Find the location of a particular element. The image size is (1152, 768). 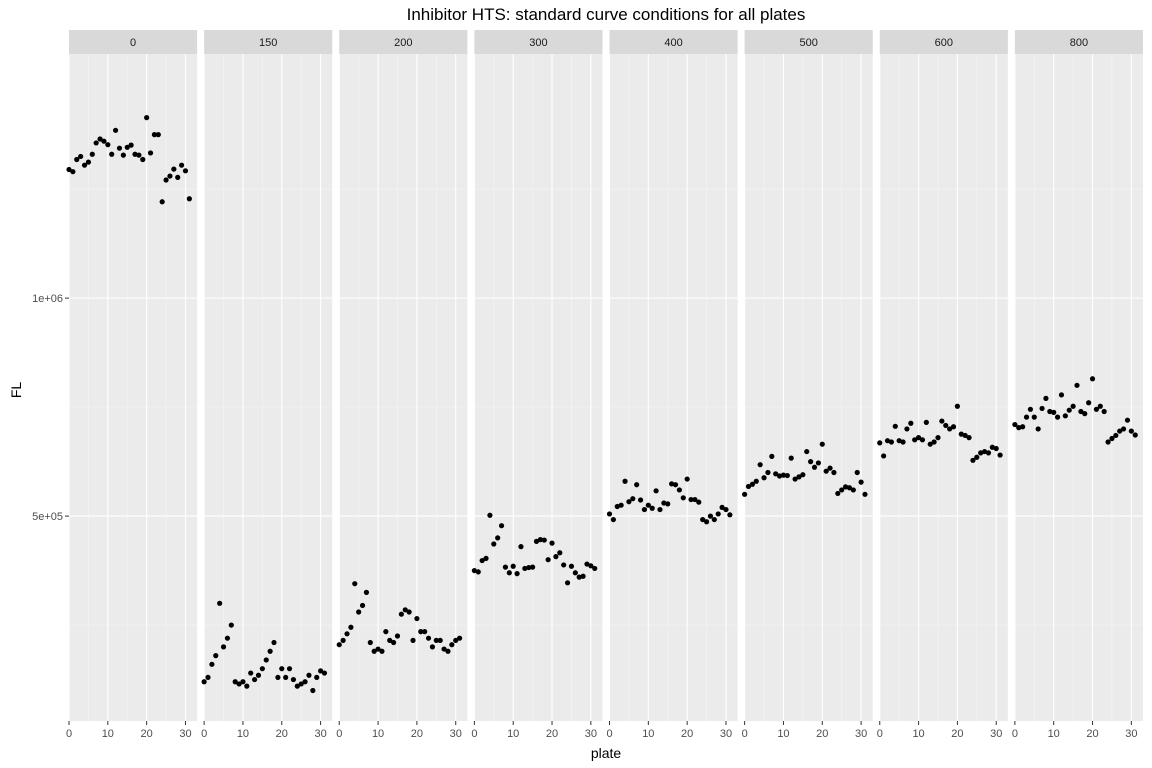

x-tick-label: 30 is located at coordinates (861, 734).